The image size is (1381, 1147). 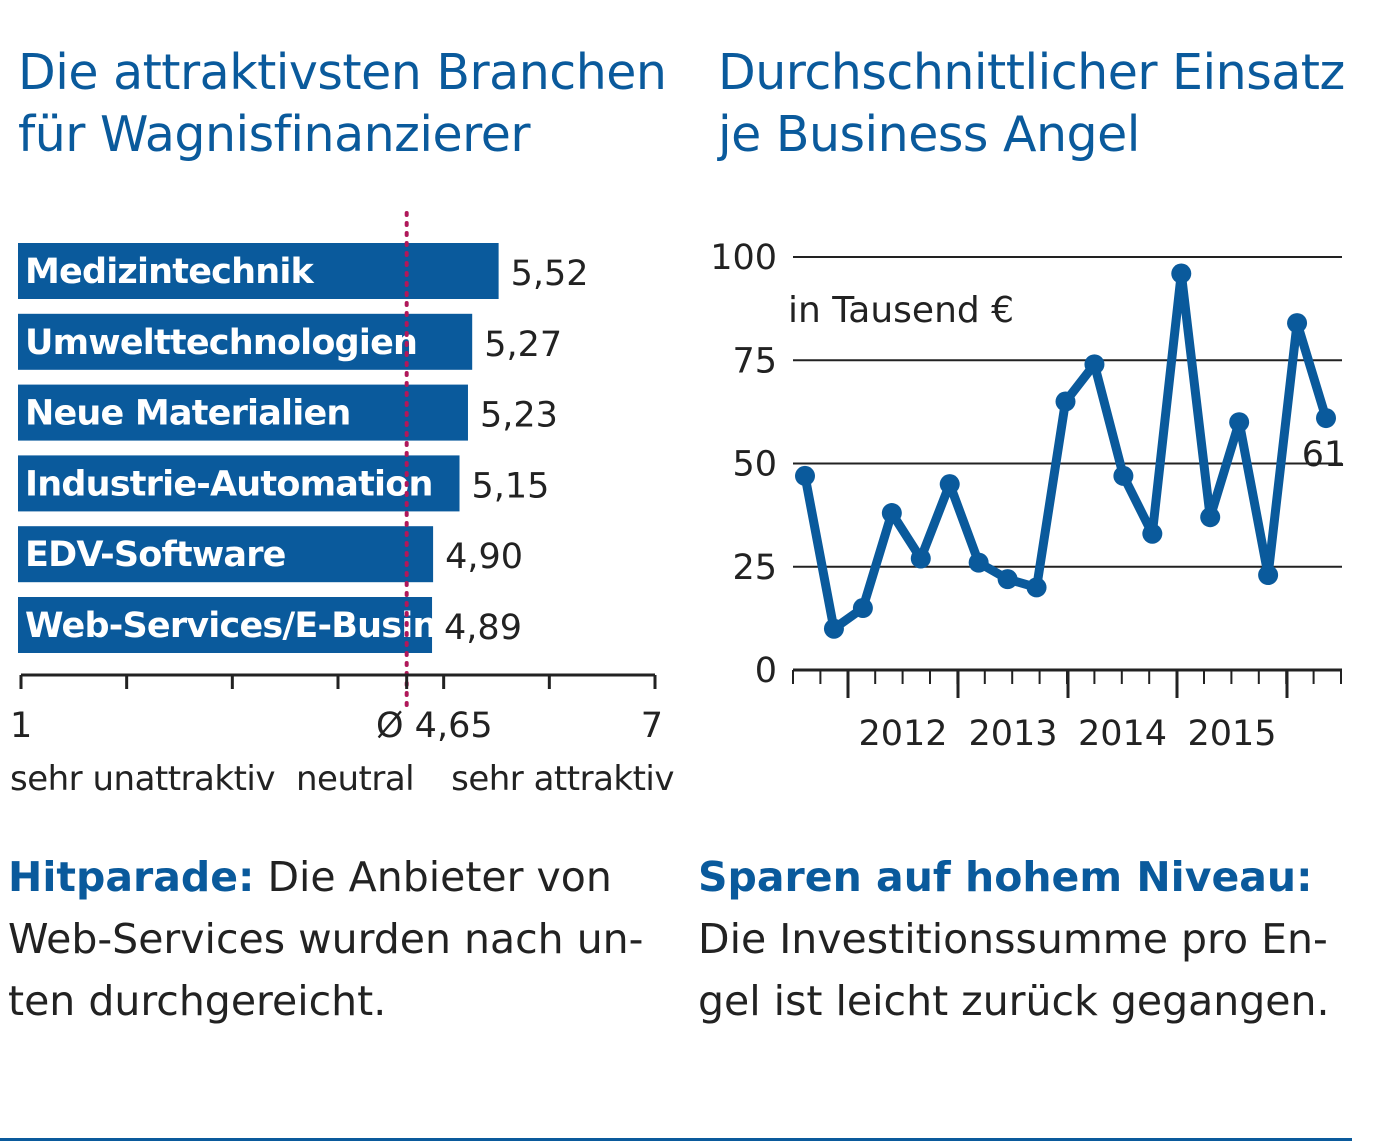 I want to click on x-tick-label: 2013, so click(x=1012, y=734).